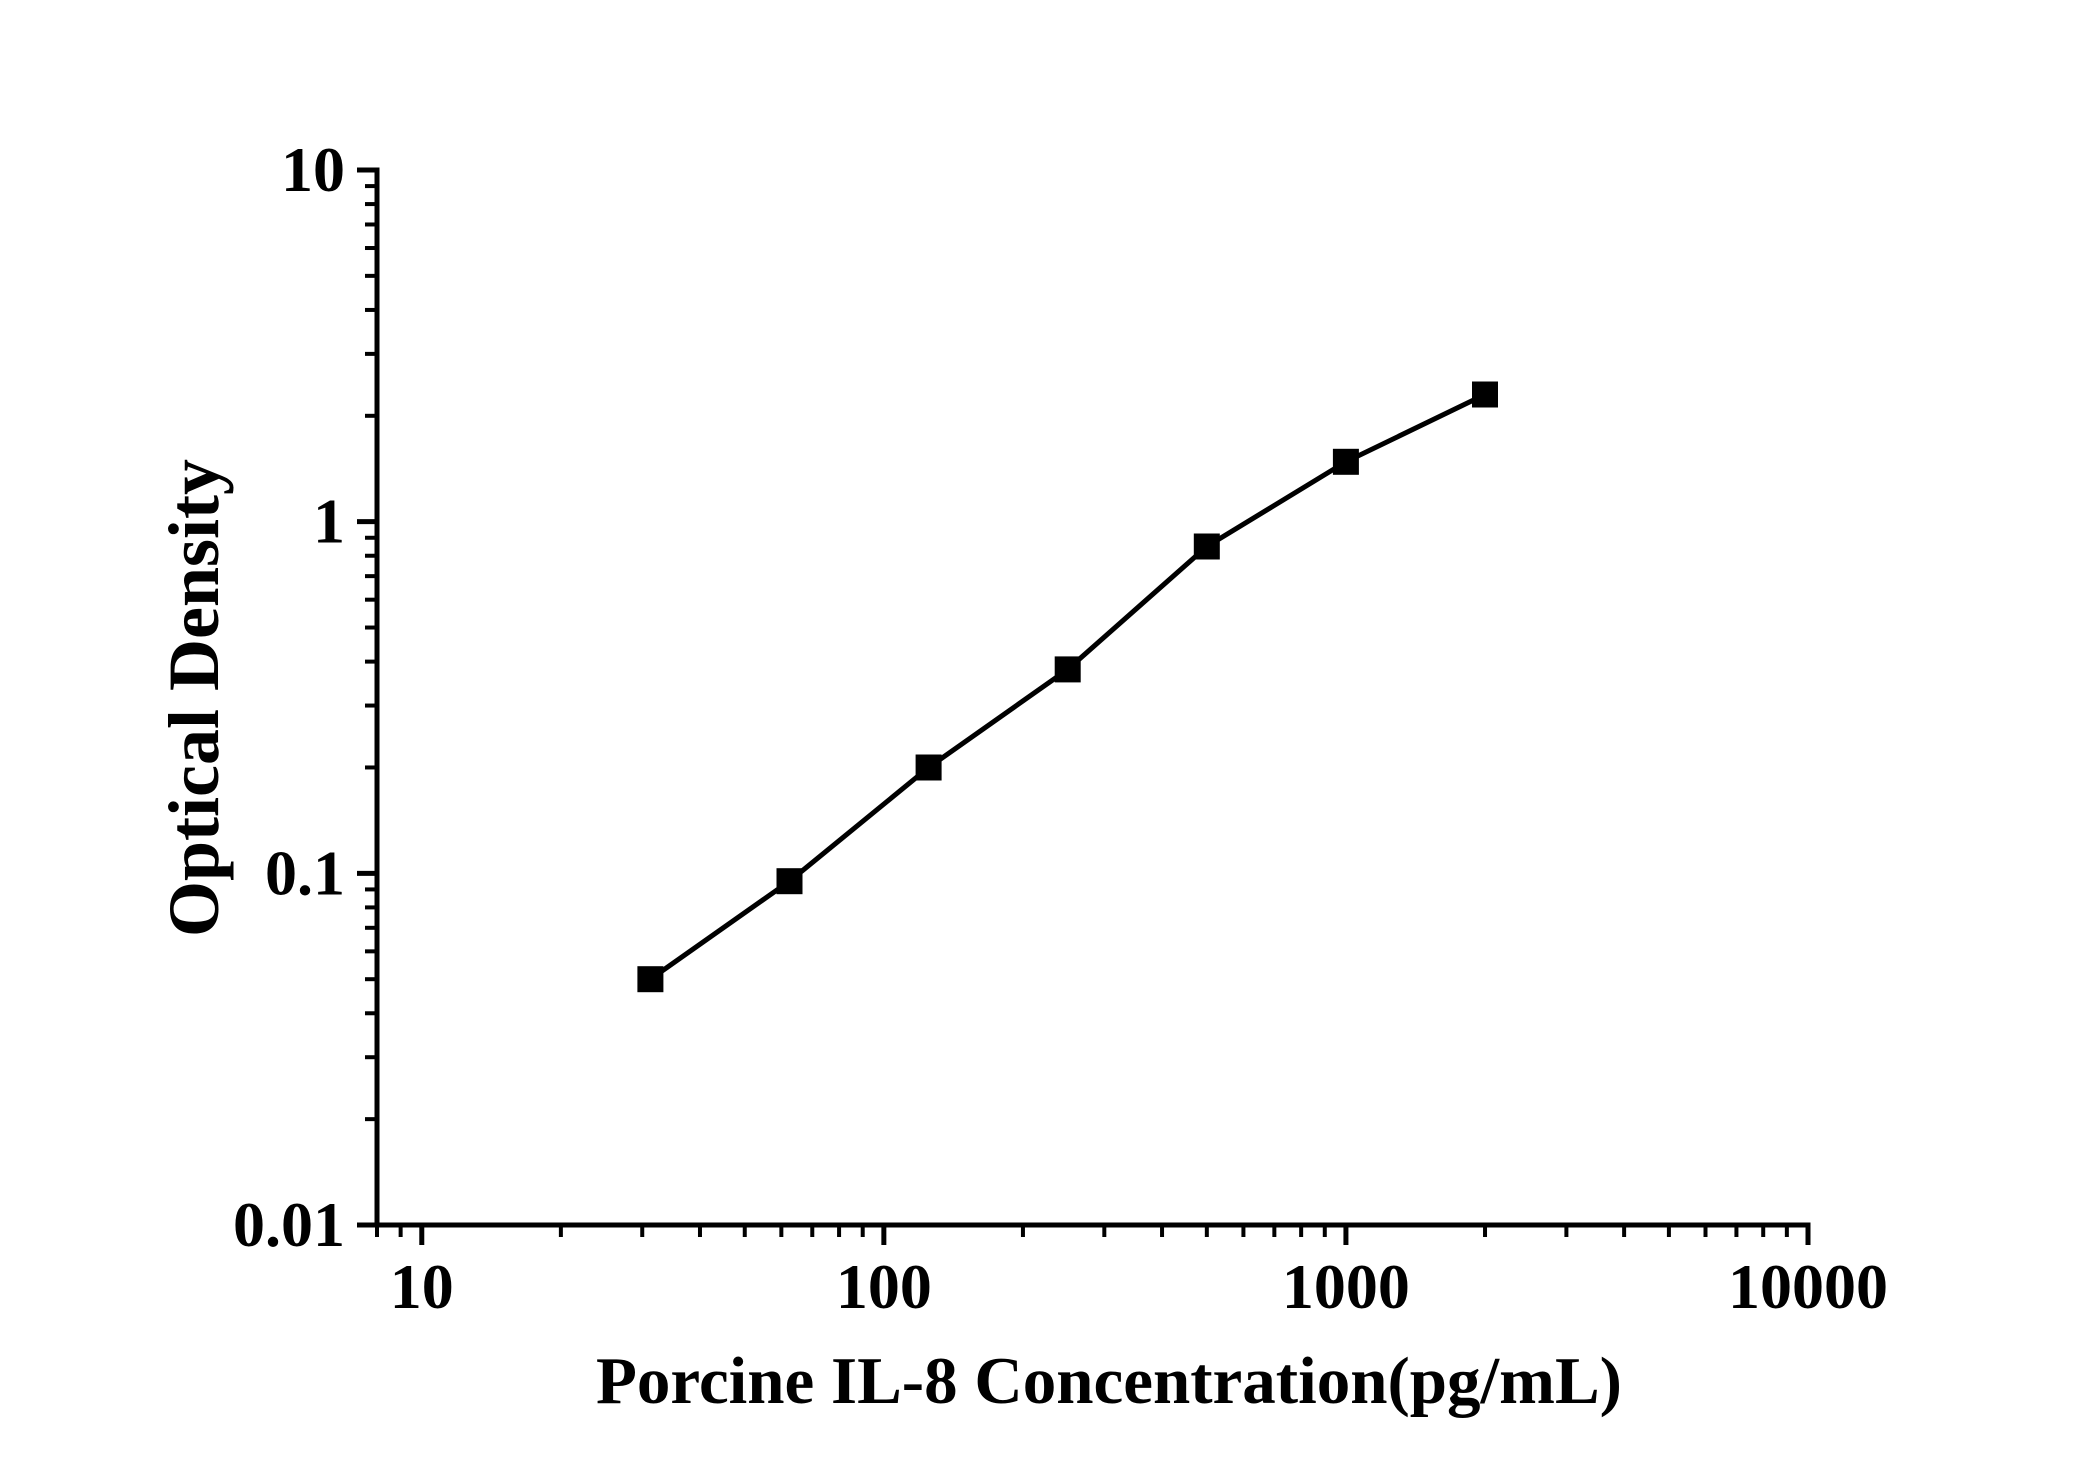 This screenshot has height=1467, width=2100. I want to click on x-tick-label: 100, so click(884, 1286).